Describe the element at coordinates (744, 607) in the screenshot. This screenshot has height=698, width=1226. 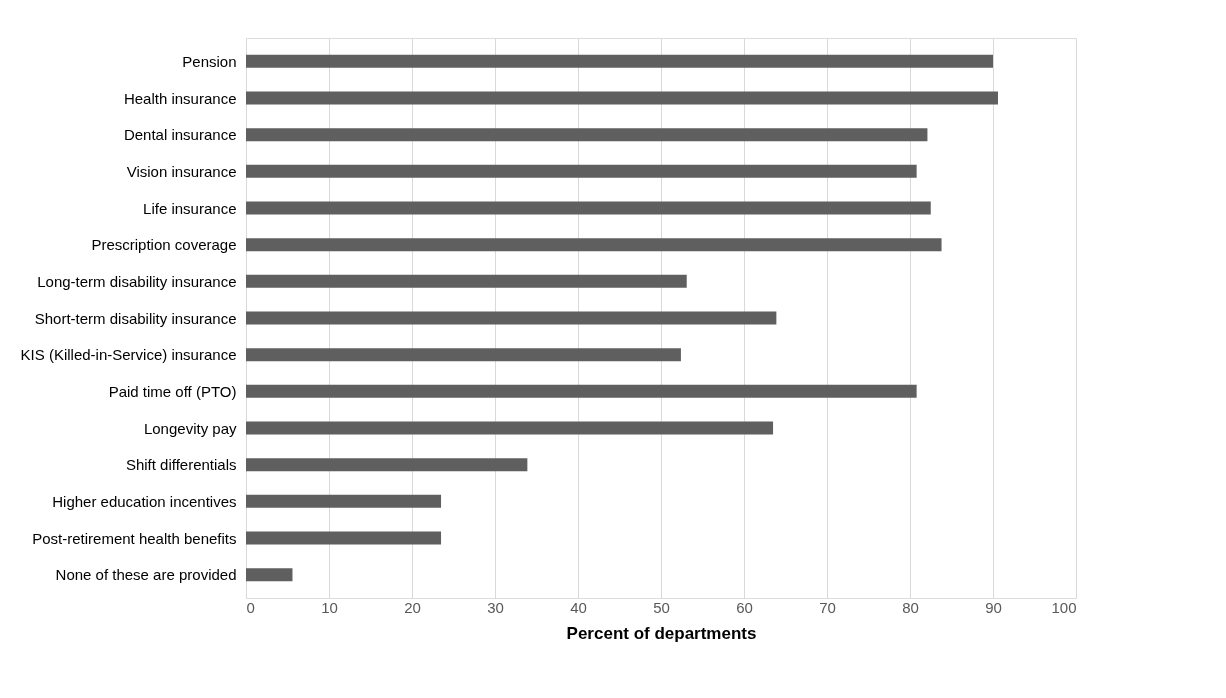
I see `x-tick-label: 60` at that location.